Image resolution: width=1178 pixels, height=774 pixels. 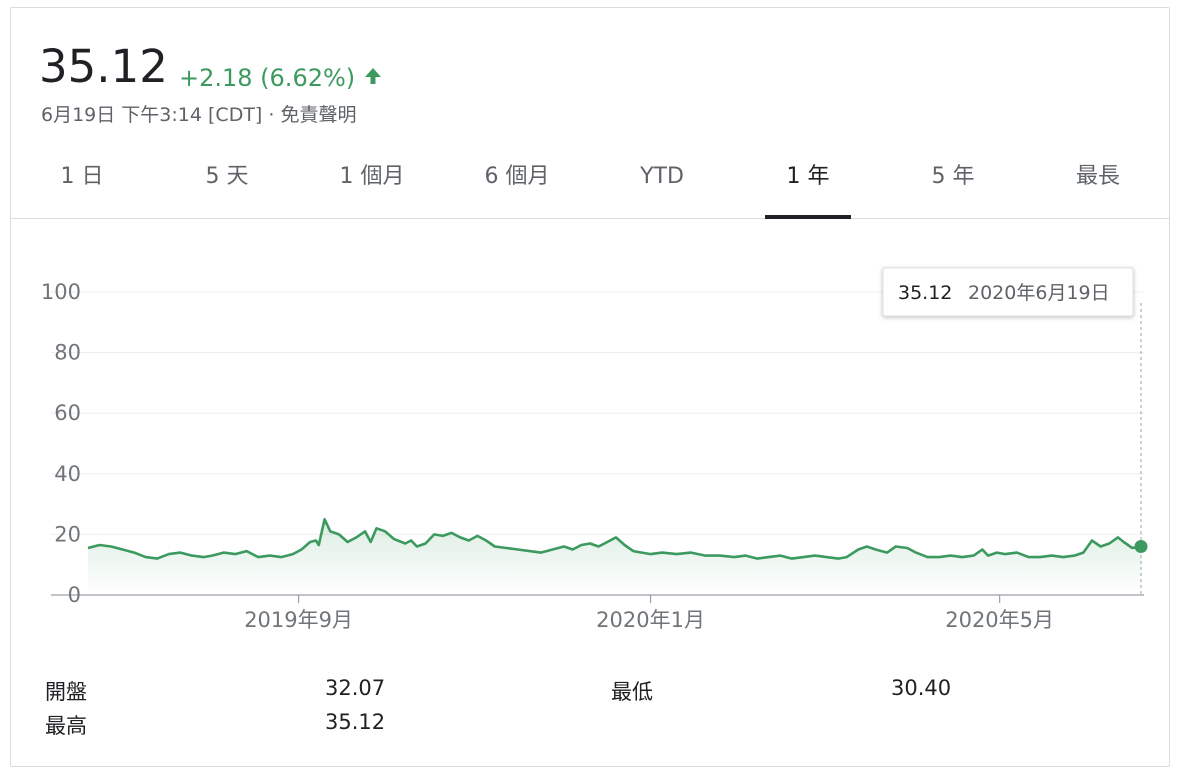 I want to click on series-area, so click(x=614, y=557).